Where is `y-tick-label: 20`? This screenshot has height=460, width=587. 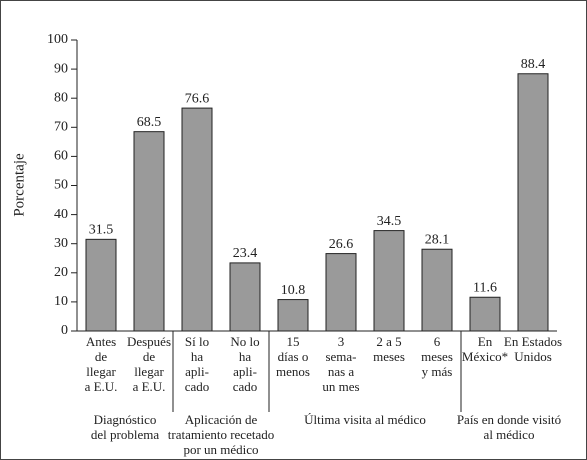 y-tick-label: 20 is located at coordinates (61, 272).